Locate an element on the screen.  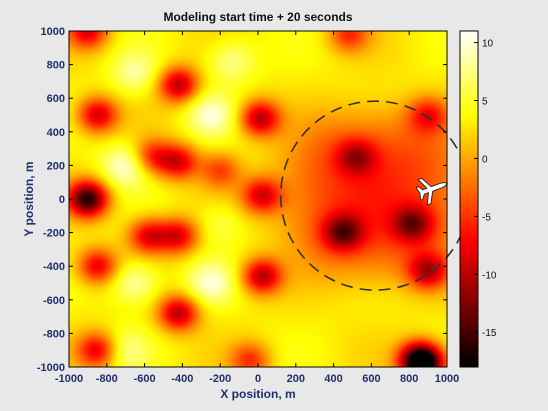
colorbar-tick-label: 10 is located at coordinates (488, 44).